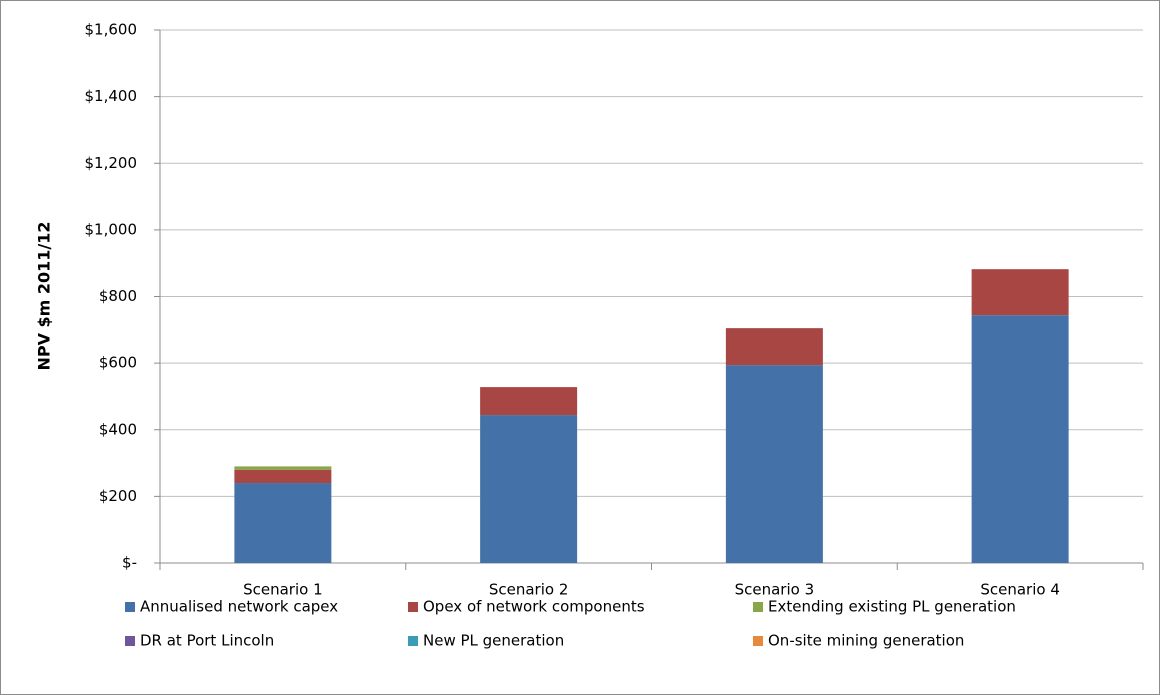  Describe the element at coordinates (111, 30) in the screenshot. I see `y-tick-label: $1,600` at that location.